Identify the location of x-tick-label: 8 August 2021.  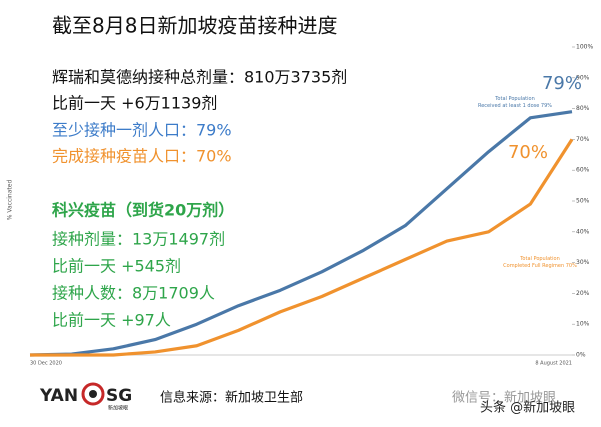
(553, 364).